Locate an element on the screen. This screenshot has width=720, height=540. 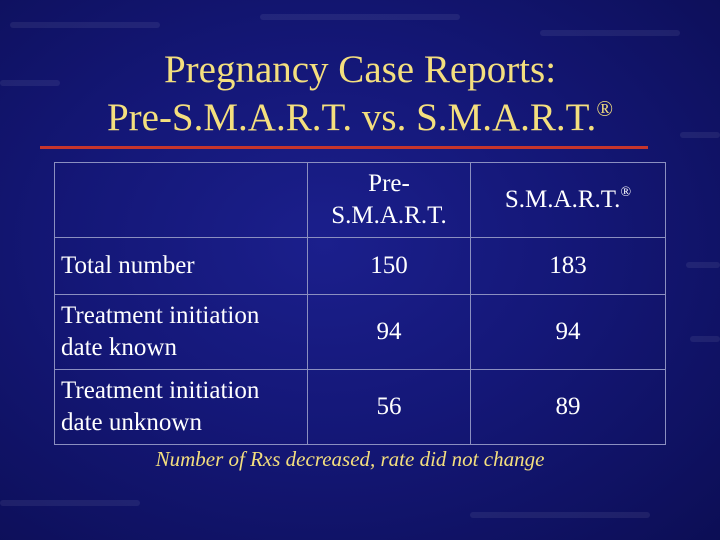
title-line-1: Pregnancy Case Reports: is located at coordinates (360, 69).